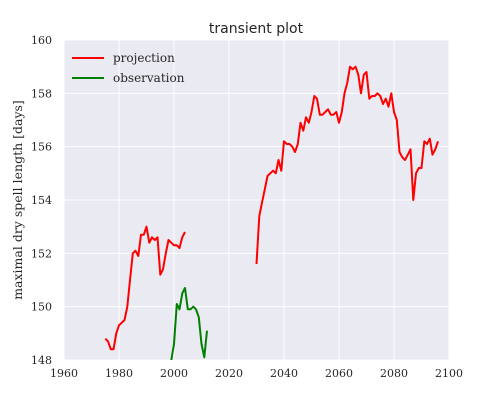  I want to click on y-axis-ticks: 148 150 152 154 156 158 160, so click(41, 200).